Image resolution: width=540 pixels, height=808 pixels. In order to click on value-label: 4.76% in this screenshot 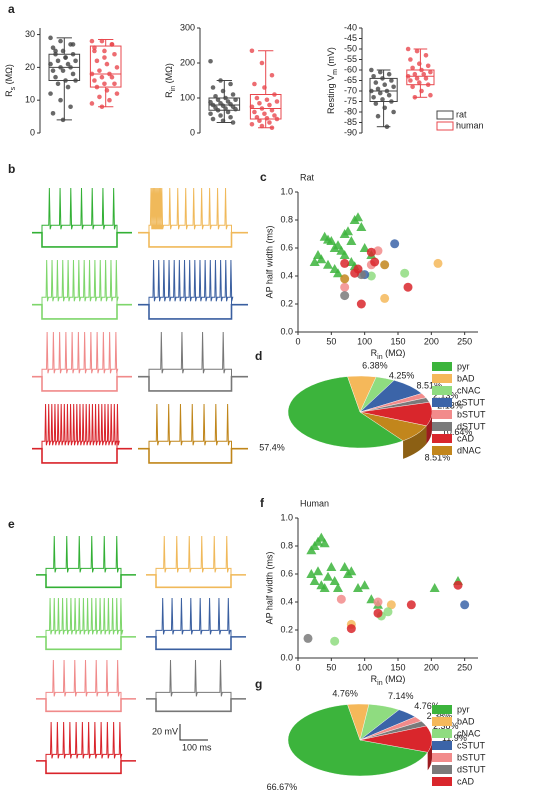, I will do `click(427, 706)`.